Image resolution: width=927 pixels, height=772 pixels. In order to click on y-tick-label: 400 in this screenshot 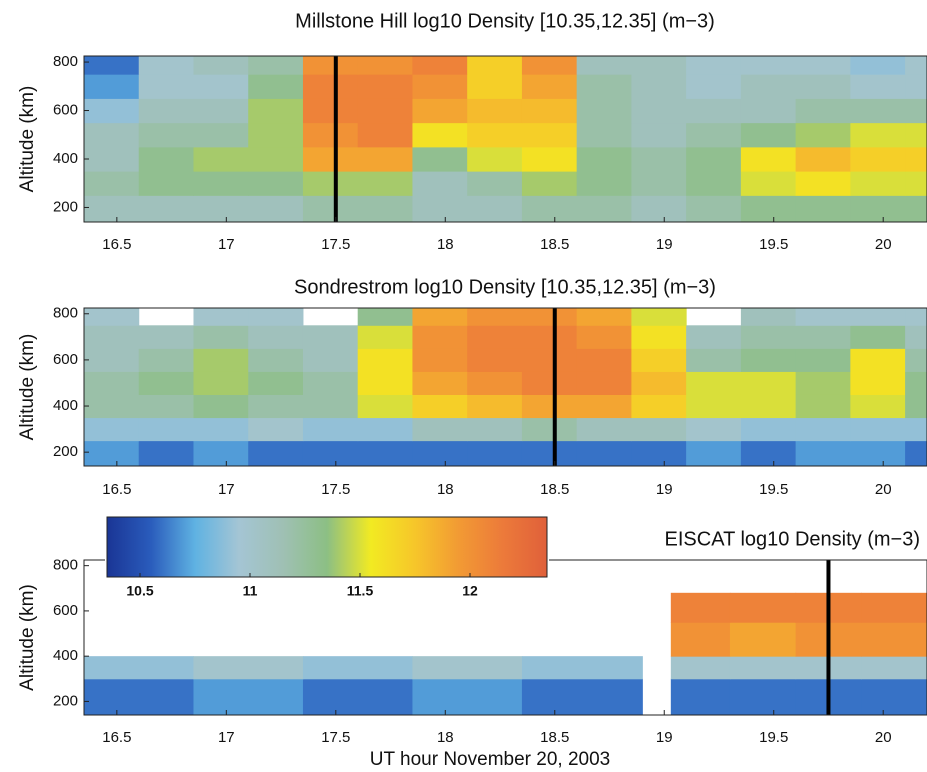, I will do `click(65, 405)`.